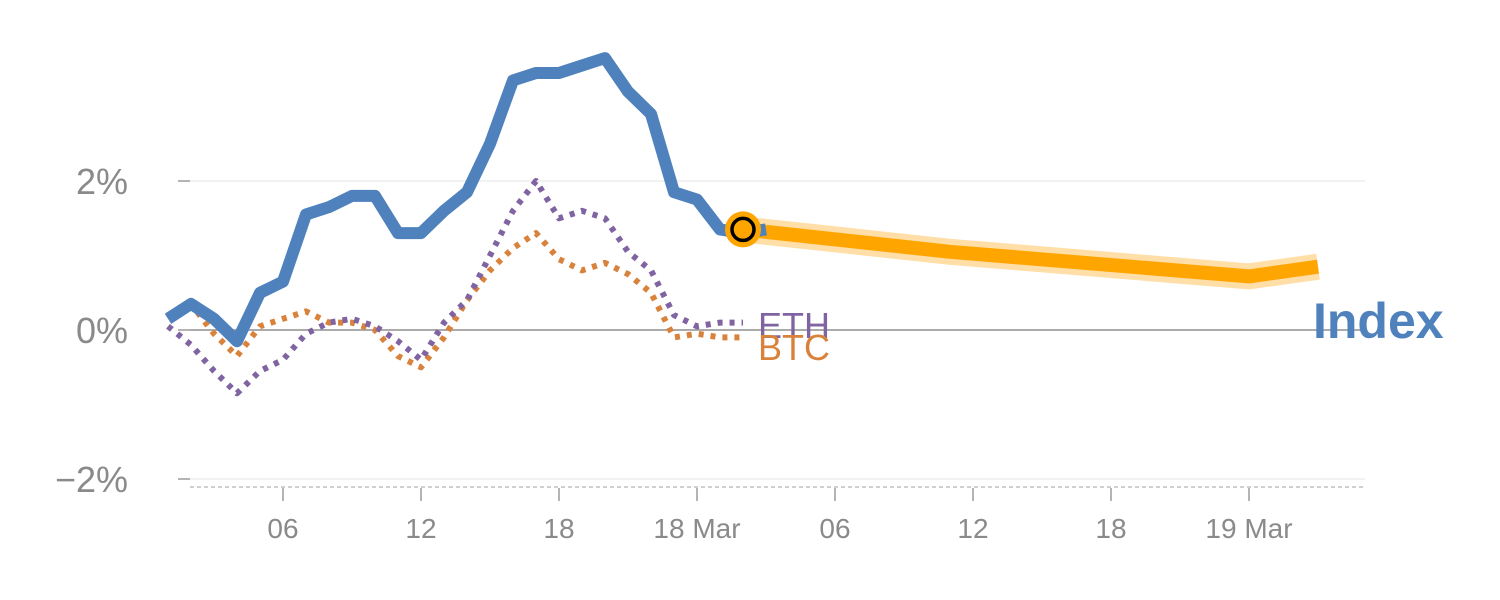  What do you see at coordinates (794, 347) in the screenshot?
I see `btc-series-label: BTC` at bounding box center [794, 347].